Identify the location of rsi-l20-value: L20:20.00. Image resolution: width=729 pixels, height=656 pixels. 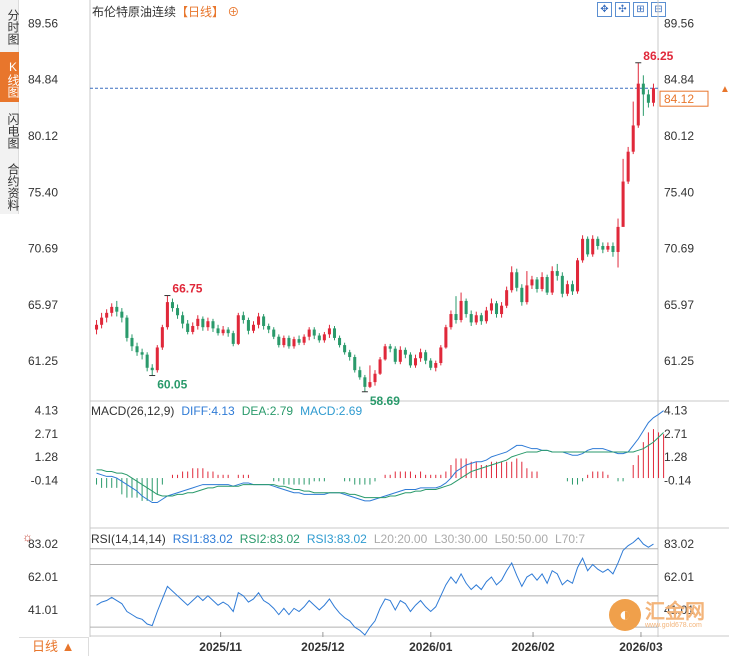
(400, 539).